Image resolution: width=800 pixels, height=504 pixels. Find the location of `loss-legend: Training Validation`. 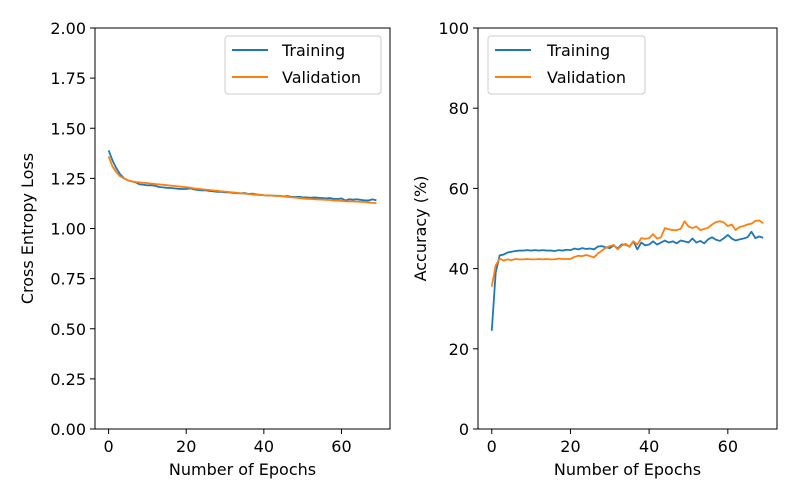

loss-legend: Training Validation is located at coordinates (303, 65).